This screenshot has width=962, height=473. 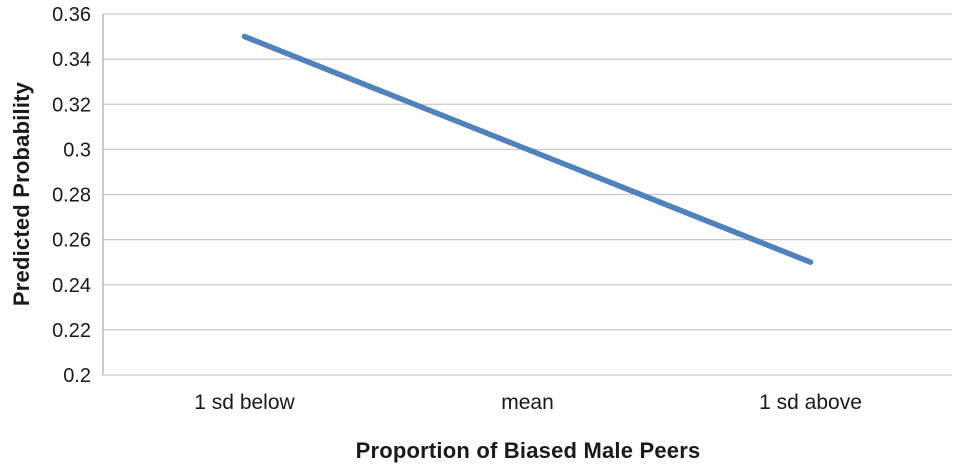 What do you see at coordinates (77, 376) in the screenshot?
I see `y-tick-label: 0.2` at bounding box center [77, 376].